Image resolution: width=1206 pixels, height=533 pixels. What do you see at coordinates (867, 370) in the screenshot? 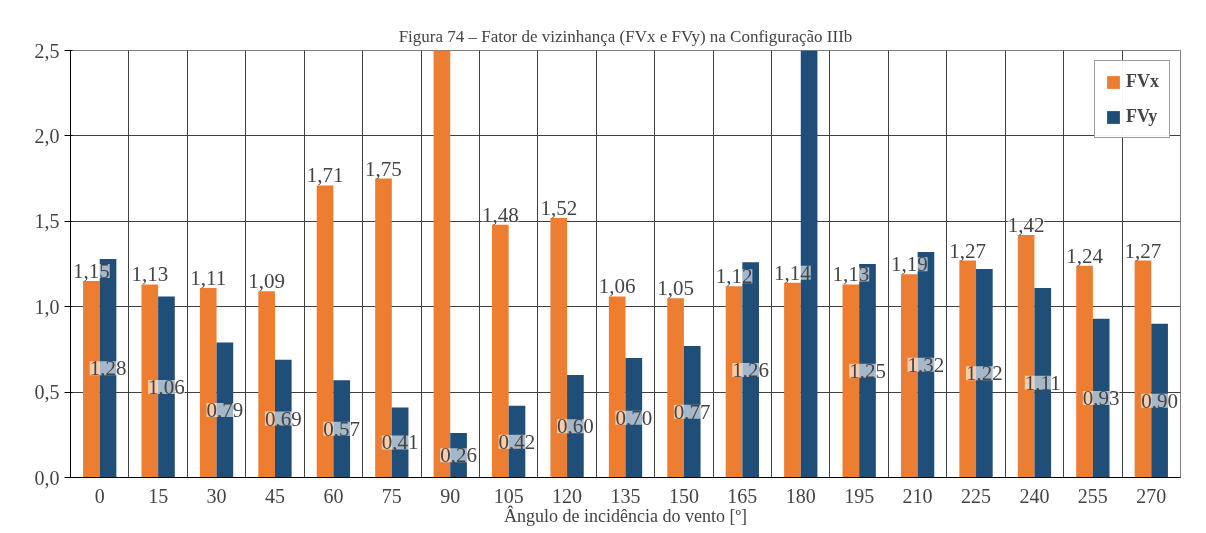
I see `data-label: 1,25` at bounding box center [867, 370].